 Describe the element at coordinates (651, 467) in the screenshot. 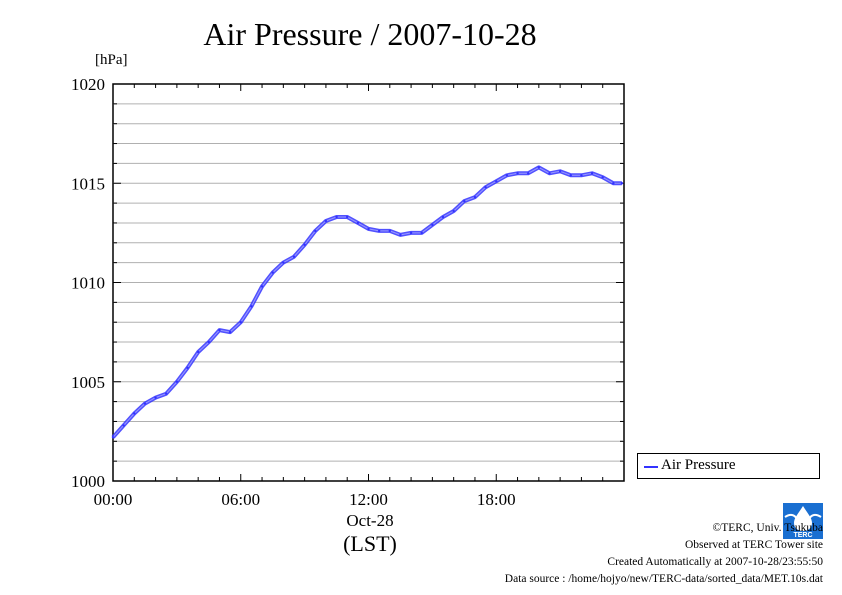

I see `legend-swatch` at that location.